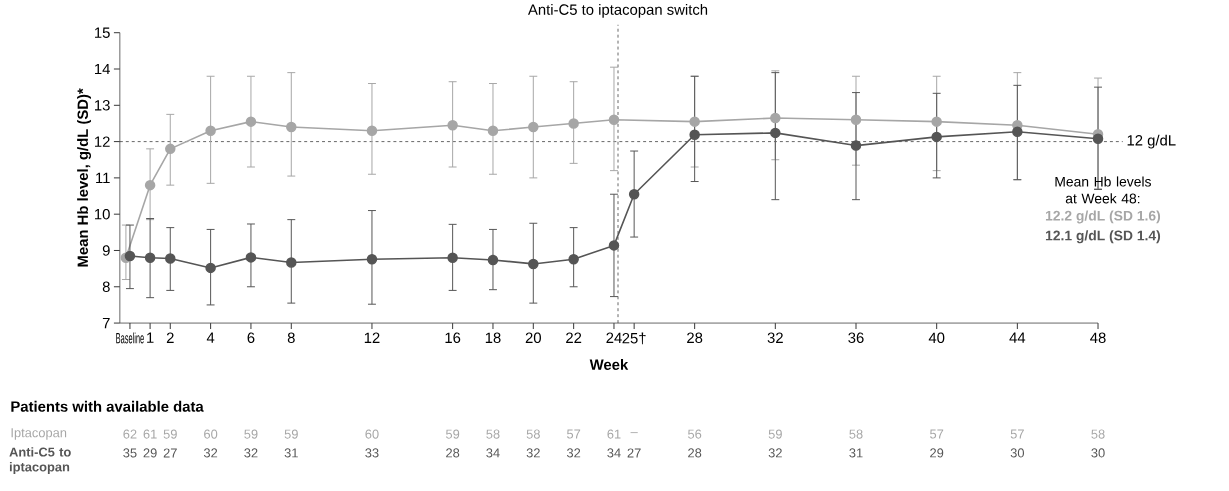 The width and height of the screenshot is (1229, 491). Describe the element at coordinates (39, 434) in the screenshot. I see `text: Iptacopan` at that location.